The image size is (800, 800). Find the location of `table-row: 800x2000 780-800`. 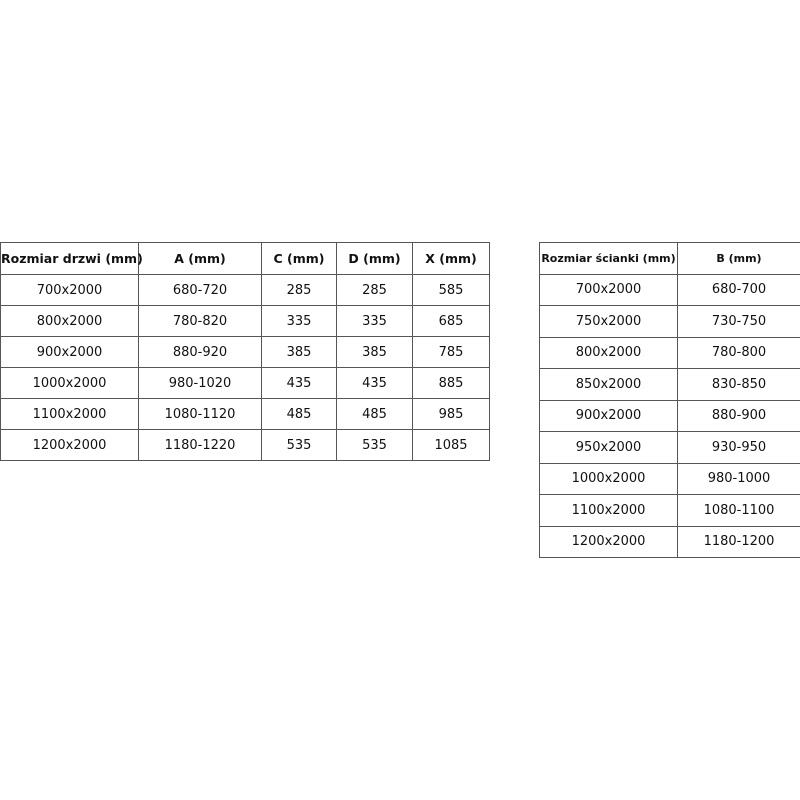

table-row: 800x2000 780-800 is located at coordinates (669, 352).